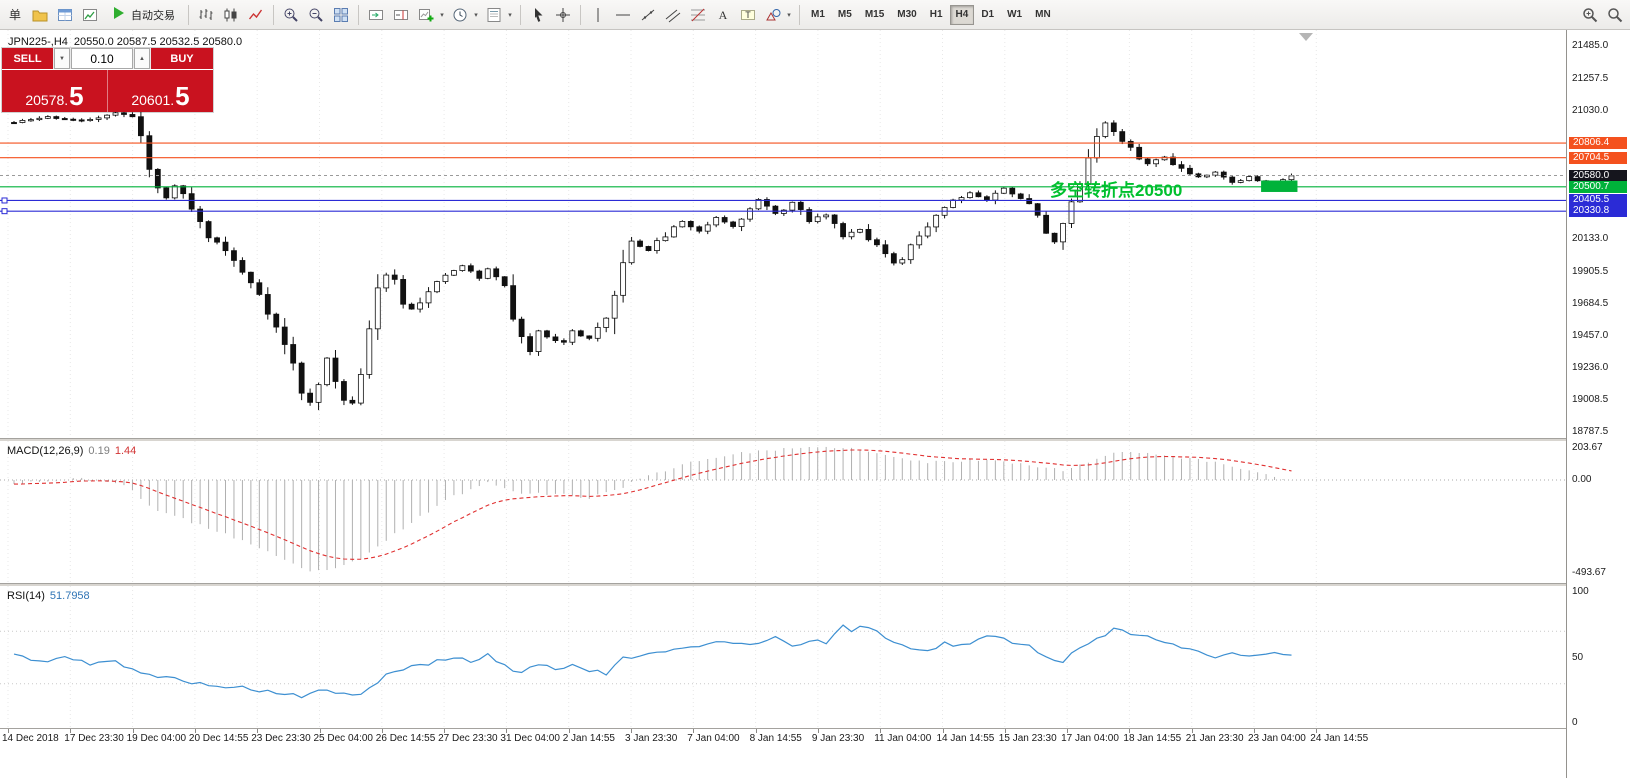  What do you see at coordinates (182, 58) in the screenshot?
I see `buy-button: BUY` at bounding box center [182, 58].